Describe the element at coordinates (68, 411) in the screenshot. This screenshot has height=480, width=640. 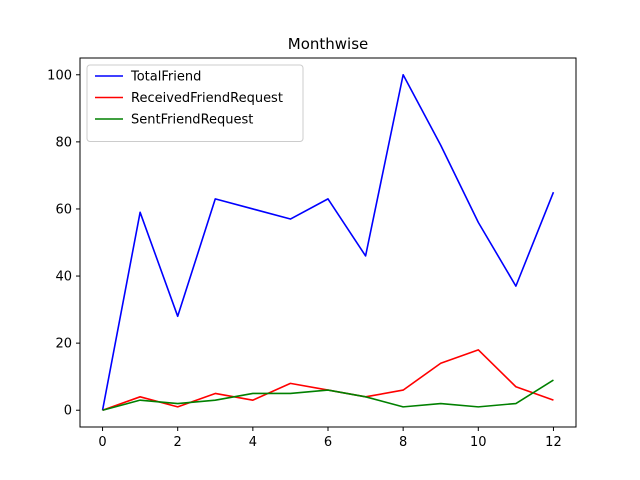
I see `y-tick-label: 0` at that location.